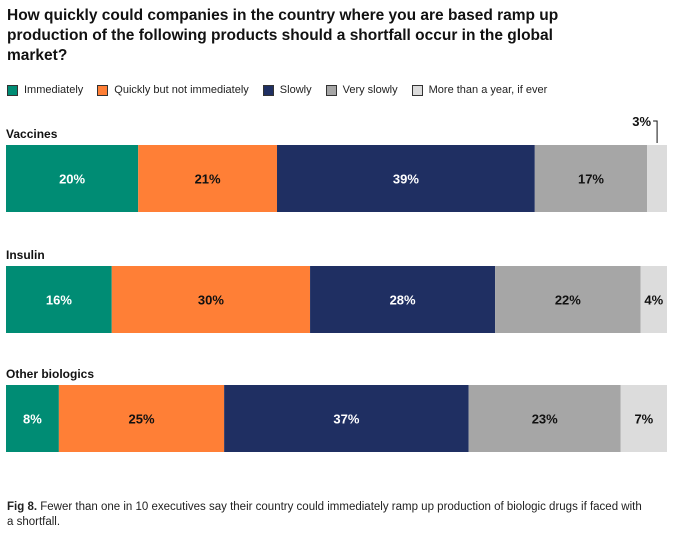  I want to click on bar-label-1-4: 4%, so click(653, 300).